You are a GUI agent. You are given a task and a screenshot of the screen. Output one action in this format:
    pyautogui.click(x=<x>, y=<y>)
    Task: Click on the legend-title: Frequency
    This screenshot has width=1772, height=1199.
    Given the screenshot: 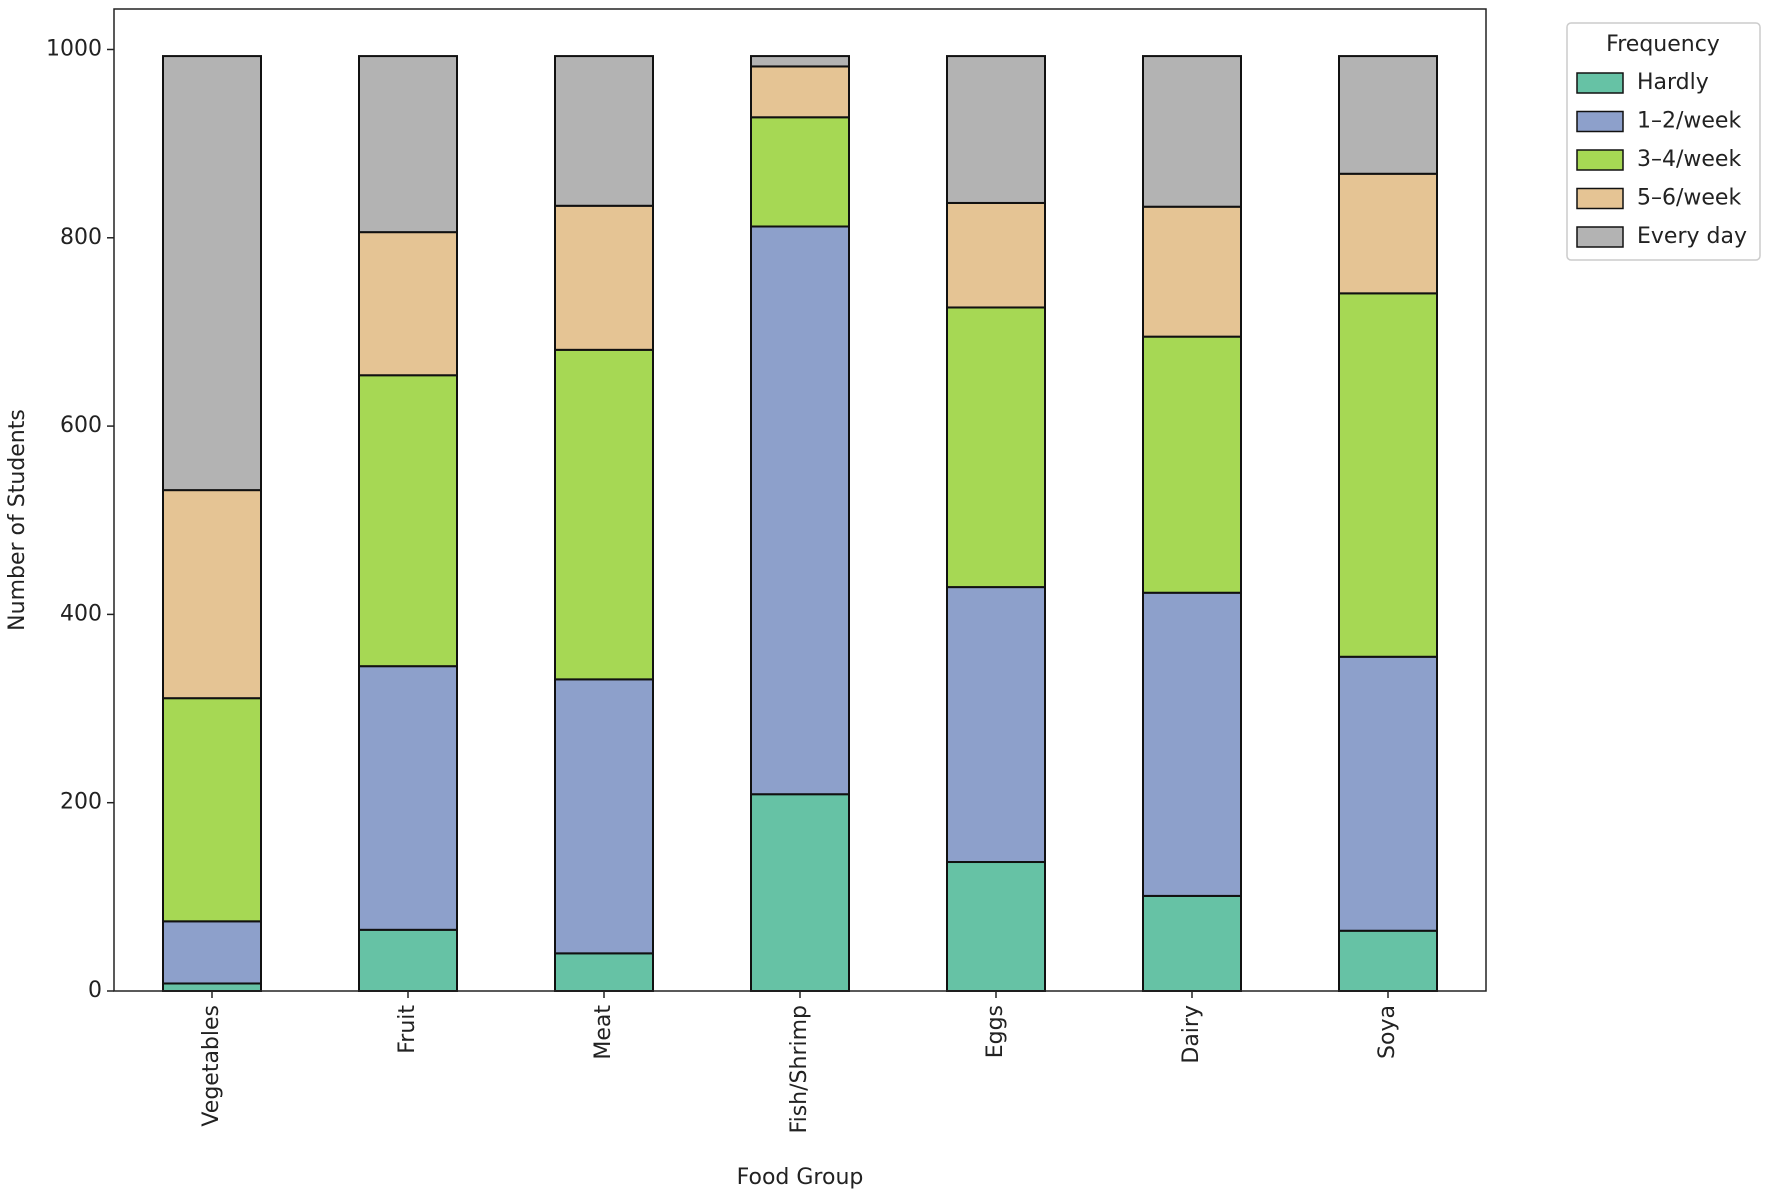 What is the action you would take?
    pyautogui.click(x=1663, y=44)
    